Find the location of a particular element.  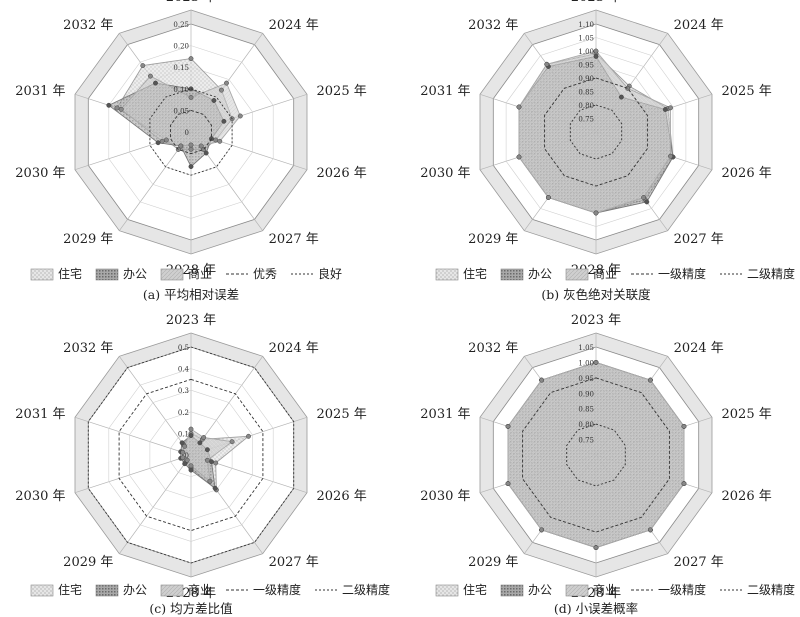

series-area-commercial is located at coordinates (596, 455).